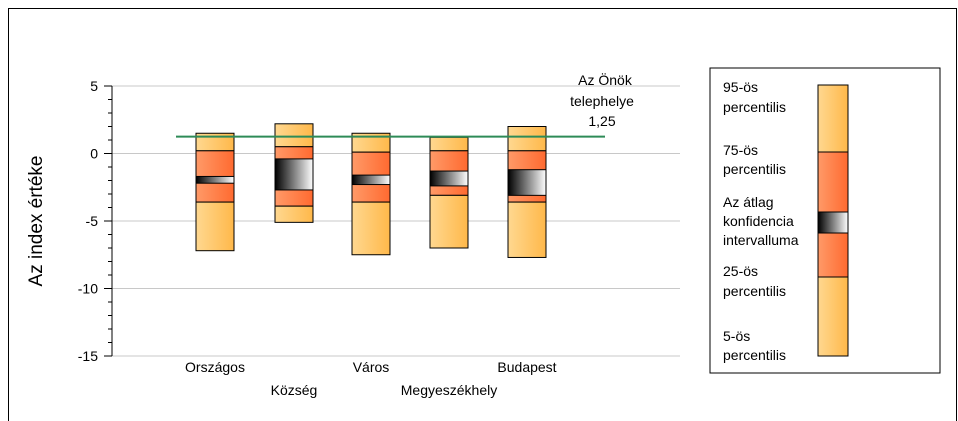  What do you see at coordinates (88, 289) in the screenshot?
I see `y-tick-label: -10` at bounding box center [88, 289].